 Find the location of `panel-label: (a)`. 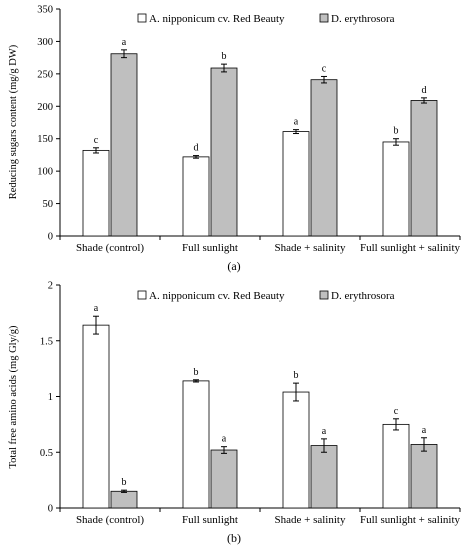

panel-label: (a) is located at coordinates (233, 266).